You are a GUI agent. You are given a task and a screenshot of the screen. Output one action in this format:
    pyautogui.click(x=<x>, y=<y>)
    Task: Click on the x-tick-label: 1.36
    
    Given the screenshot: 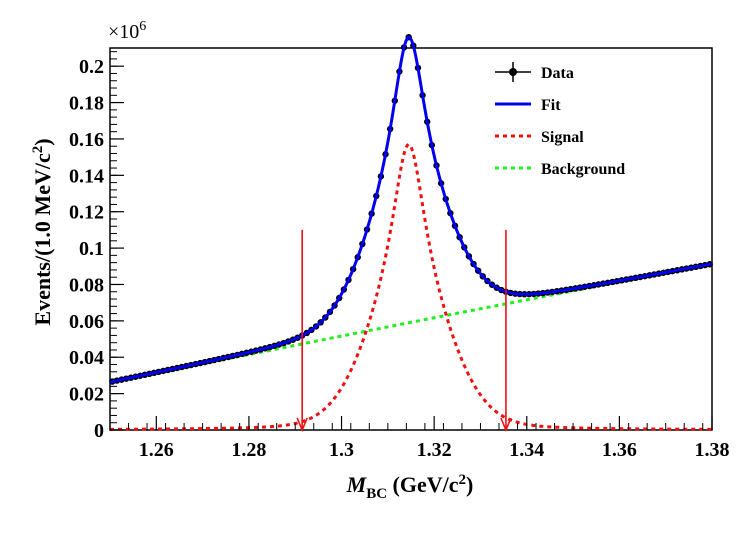 What is the action you would take?
    pyautogui.click(x=619, y=450)
    